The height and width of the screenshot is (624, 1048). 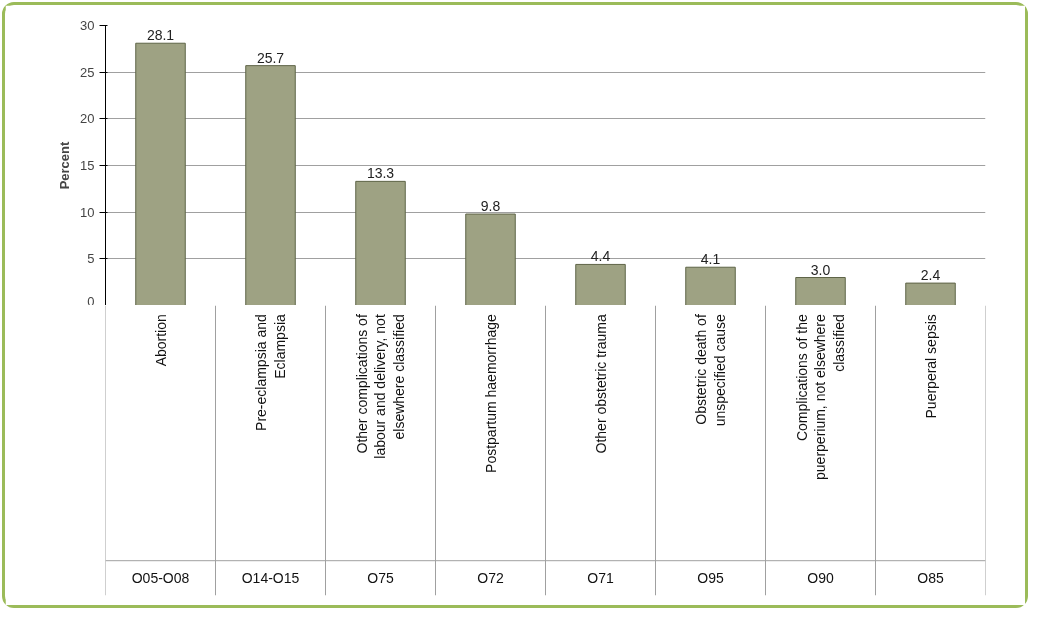 What do you see at coordinates (160, 340) in the screenshot?
I see `x-tick-label: Abortion` at bounding box center [160, 340].